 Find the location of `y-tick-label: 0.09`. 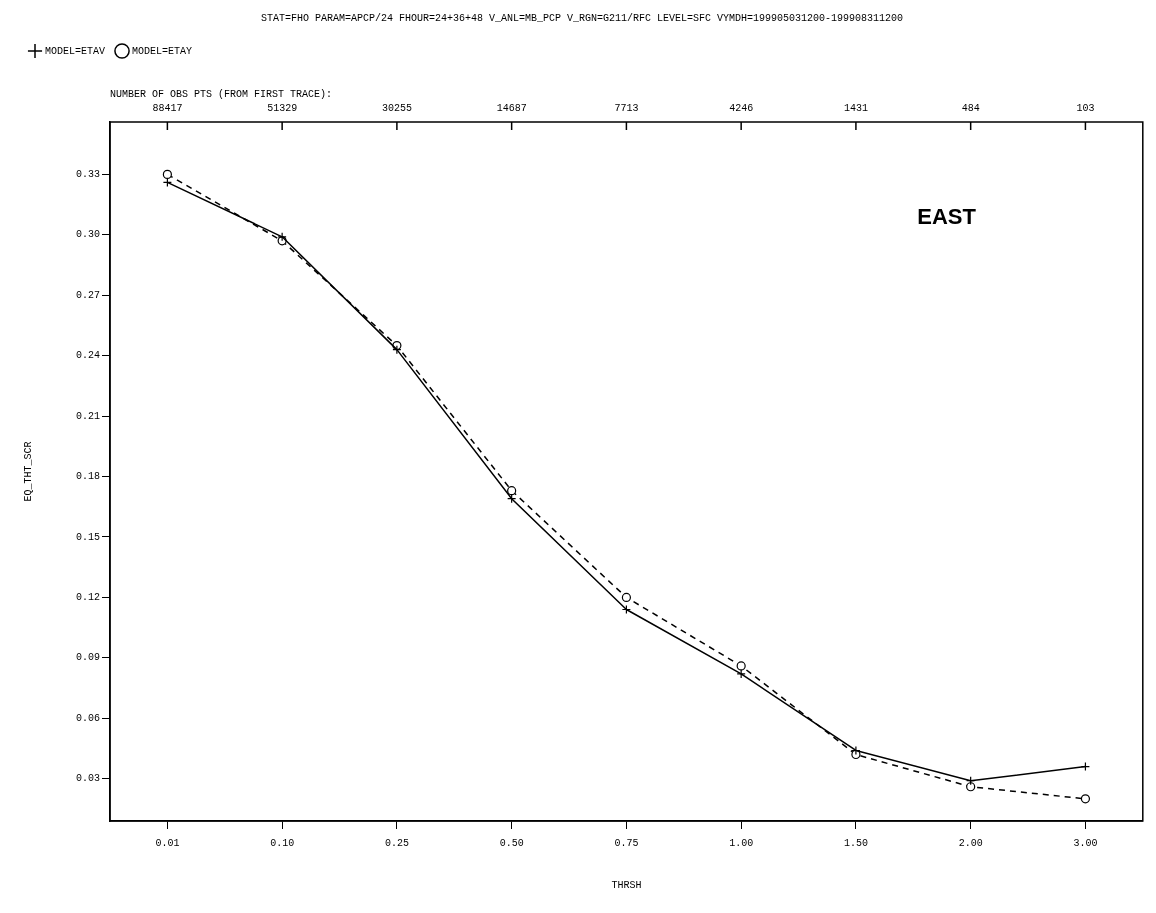

y-tick-label: 0.09 is located at coordinates (87, 658).